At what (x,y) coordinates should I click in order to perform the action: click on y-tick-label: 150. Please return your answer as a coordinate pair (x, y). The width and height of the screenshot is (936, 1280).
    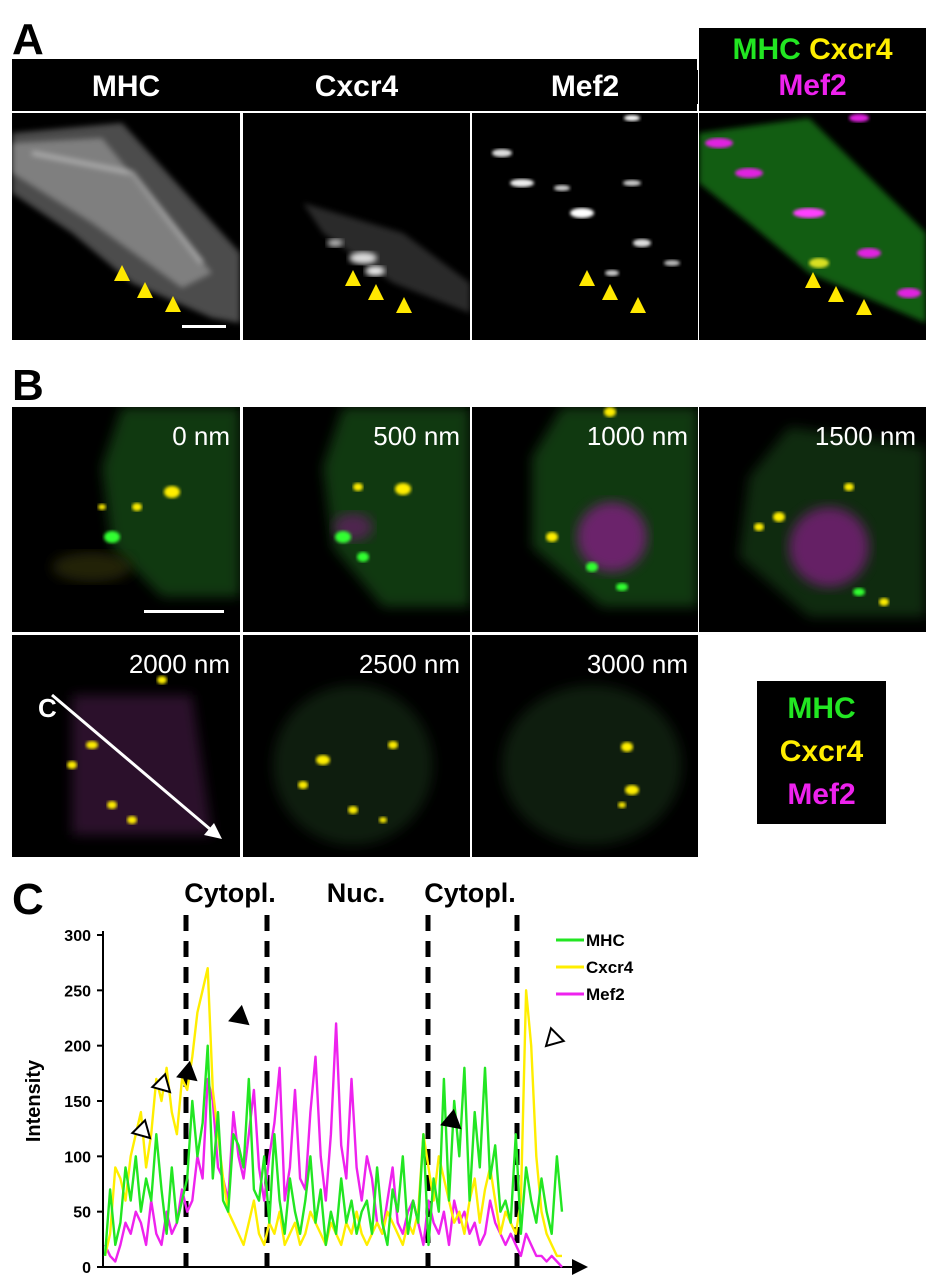
    Looking at the image, I should click on (77, 1102).